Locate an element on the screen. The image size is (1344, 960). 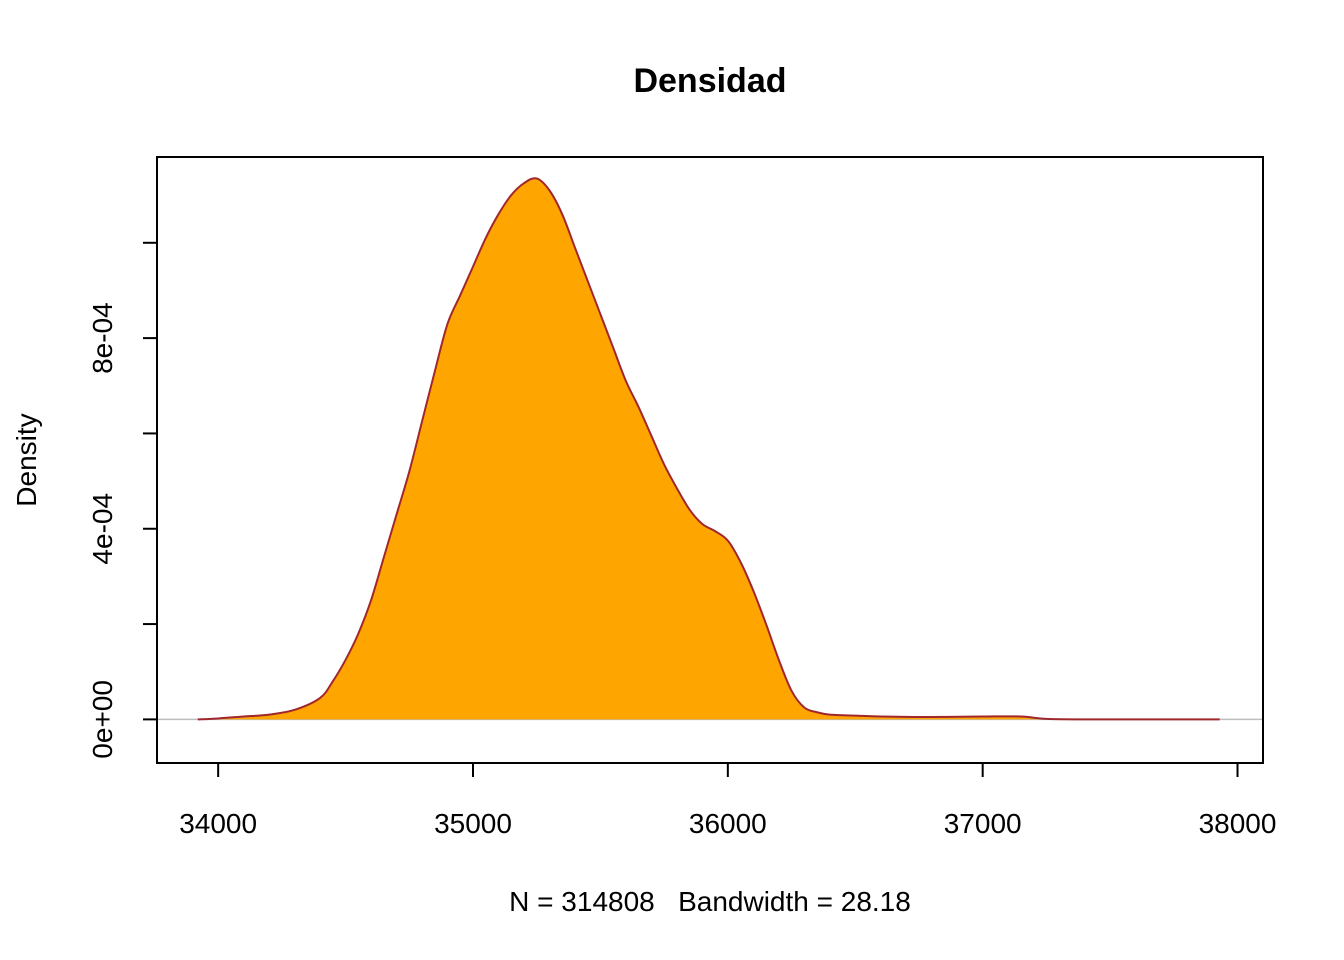
x-axis: 34000 35000 36000 37000 38000 is located at coordinates (728, 800).